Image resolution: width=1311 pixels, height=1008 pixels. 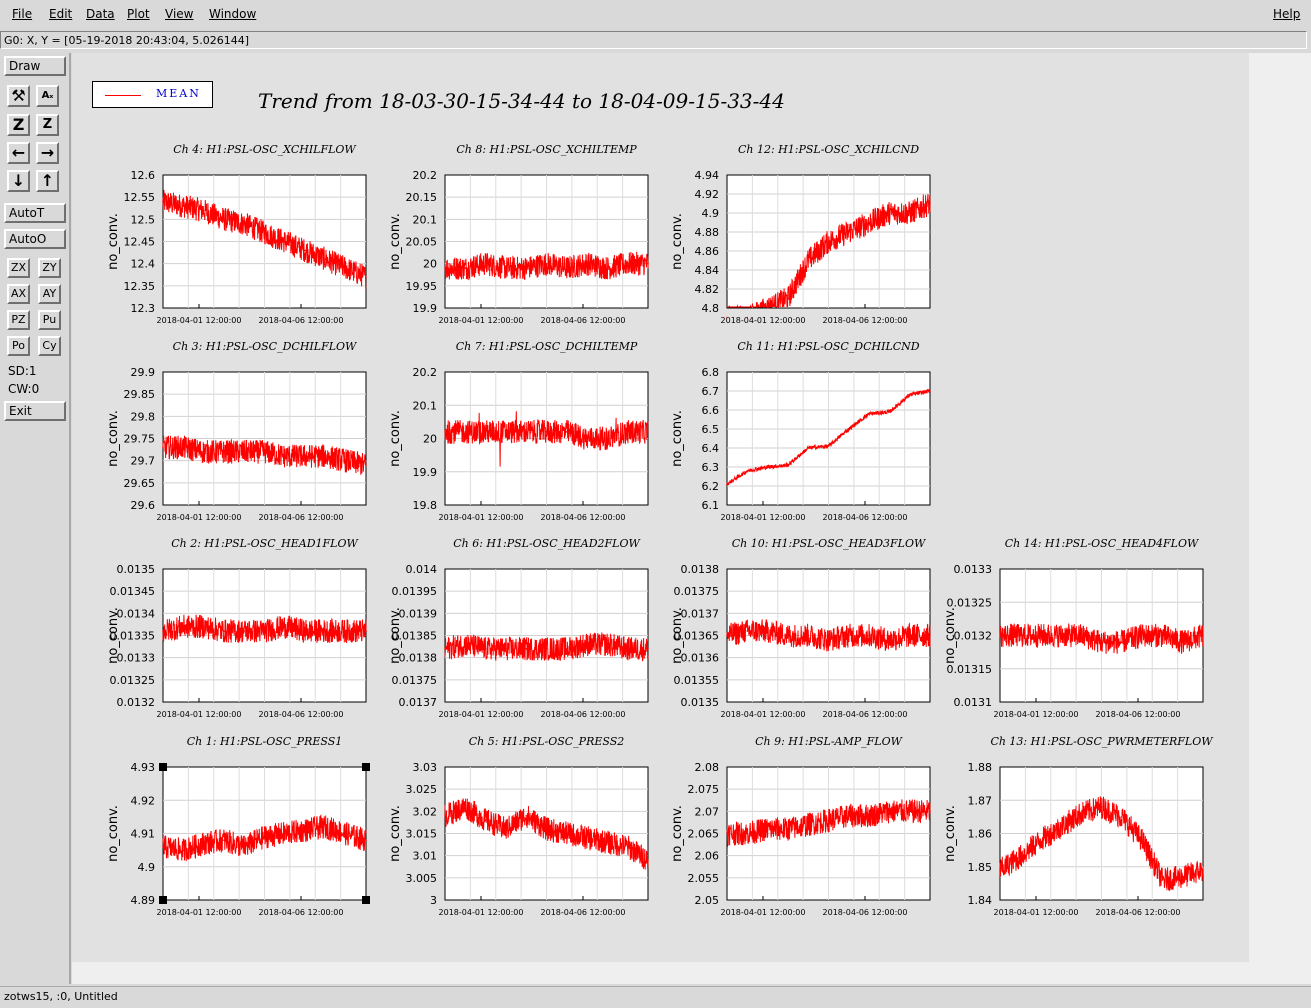 I want to click on arrow-right-icon: →, so click(x=47, y=153).